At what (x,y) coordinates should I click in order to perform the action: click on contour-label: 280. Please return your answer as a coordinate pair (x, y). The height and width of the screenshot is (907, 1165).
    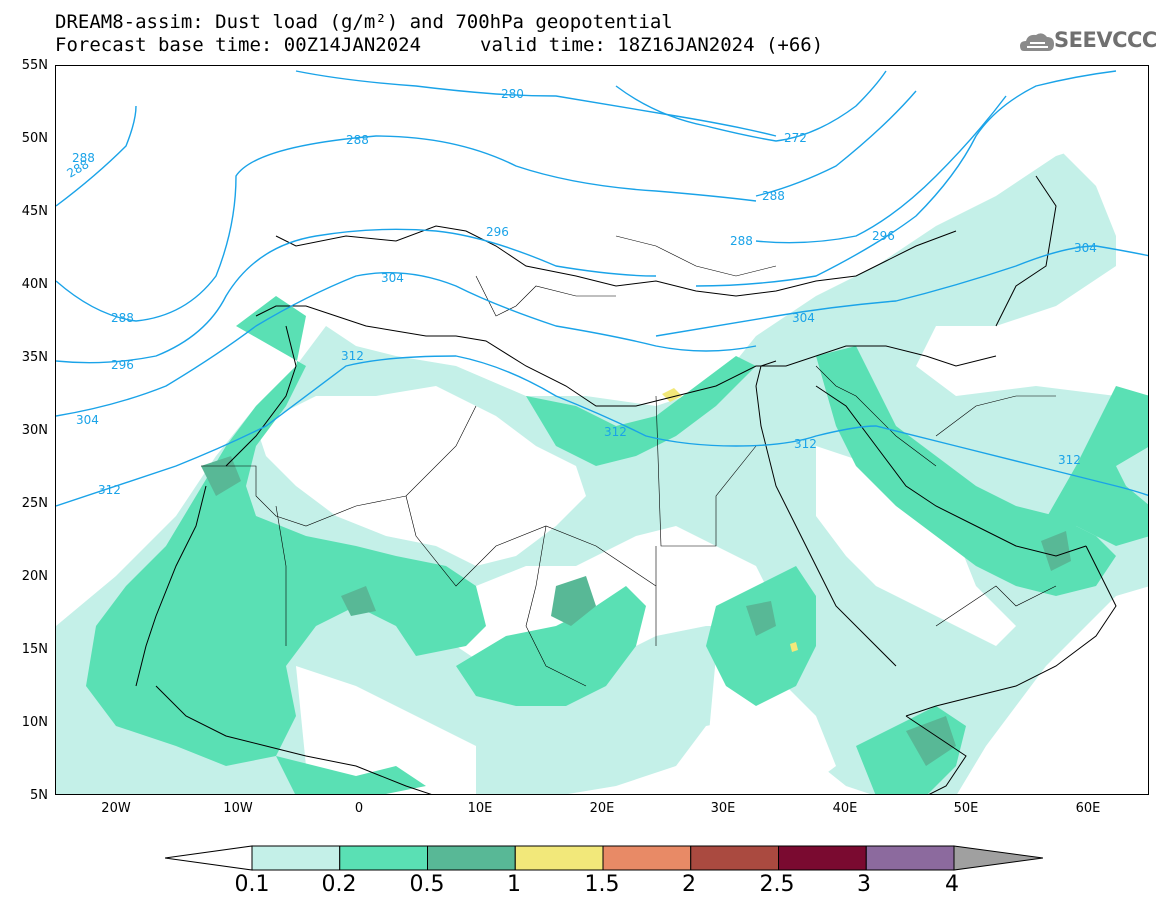
    Looking at the image, I should click on (512, 94).